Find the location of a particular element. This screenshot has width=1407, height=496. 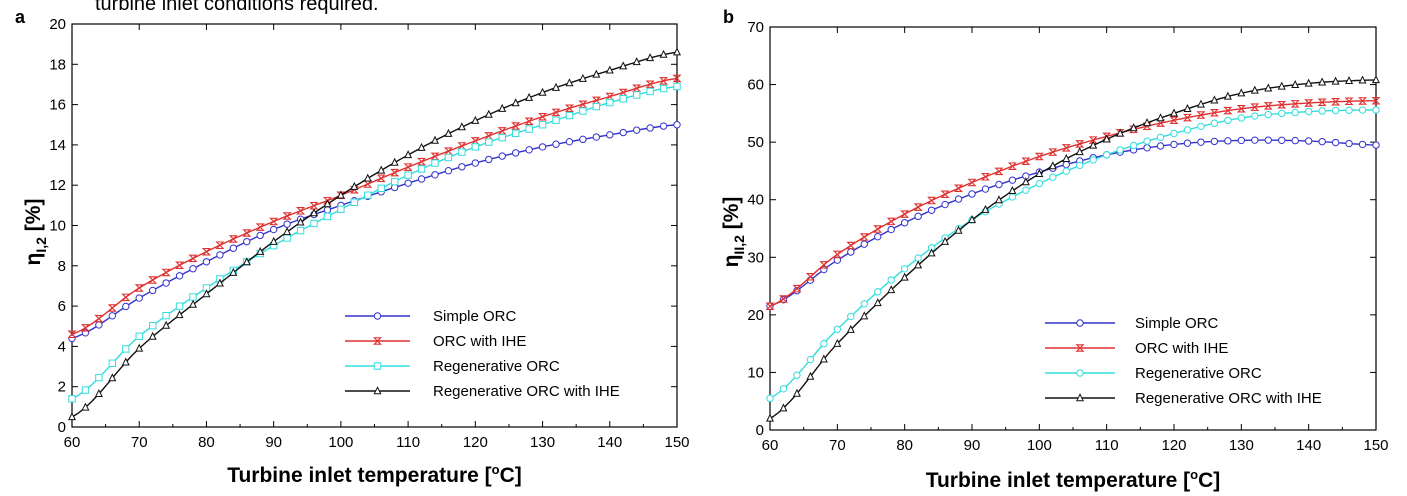

x-tick-label: 130 is located at coordinates (542, 442).